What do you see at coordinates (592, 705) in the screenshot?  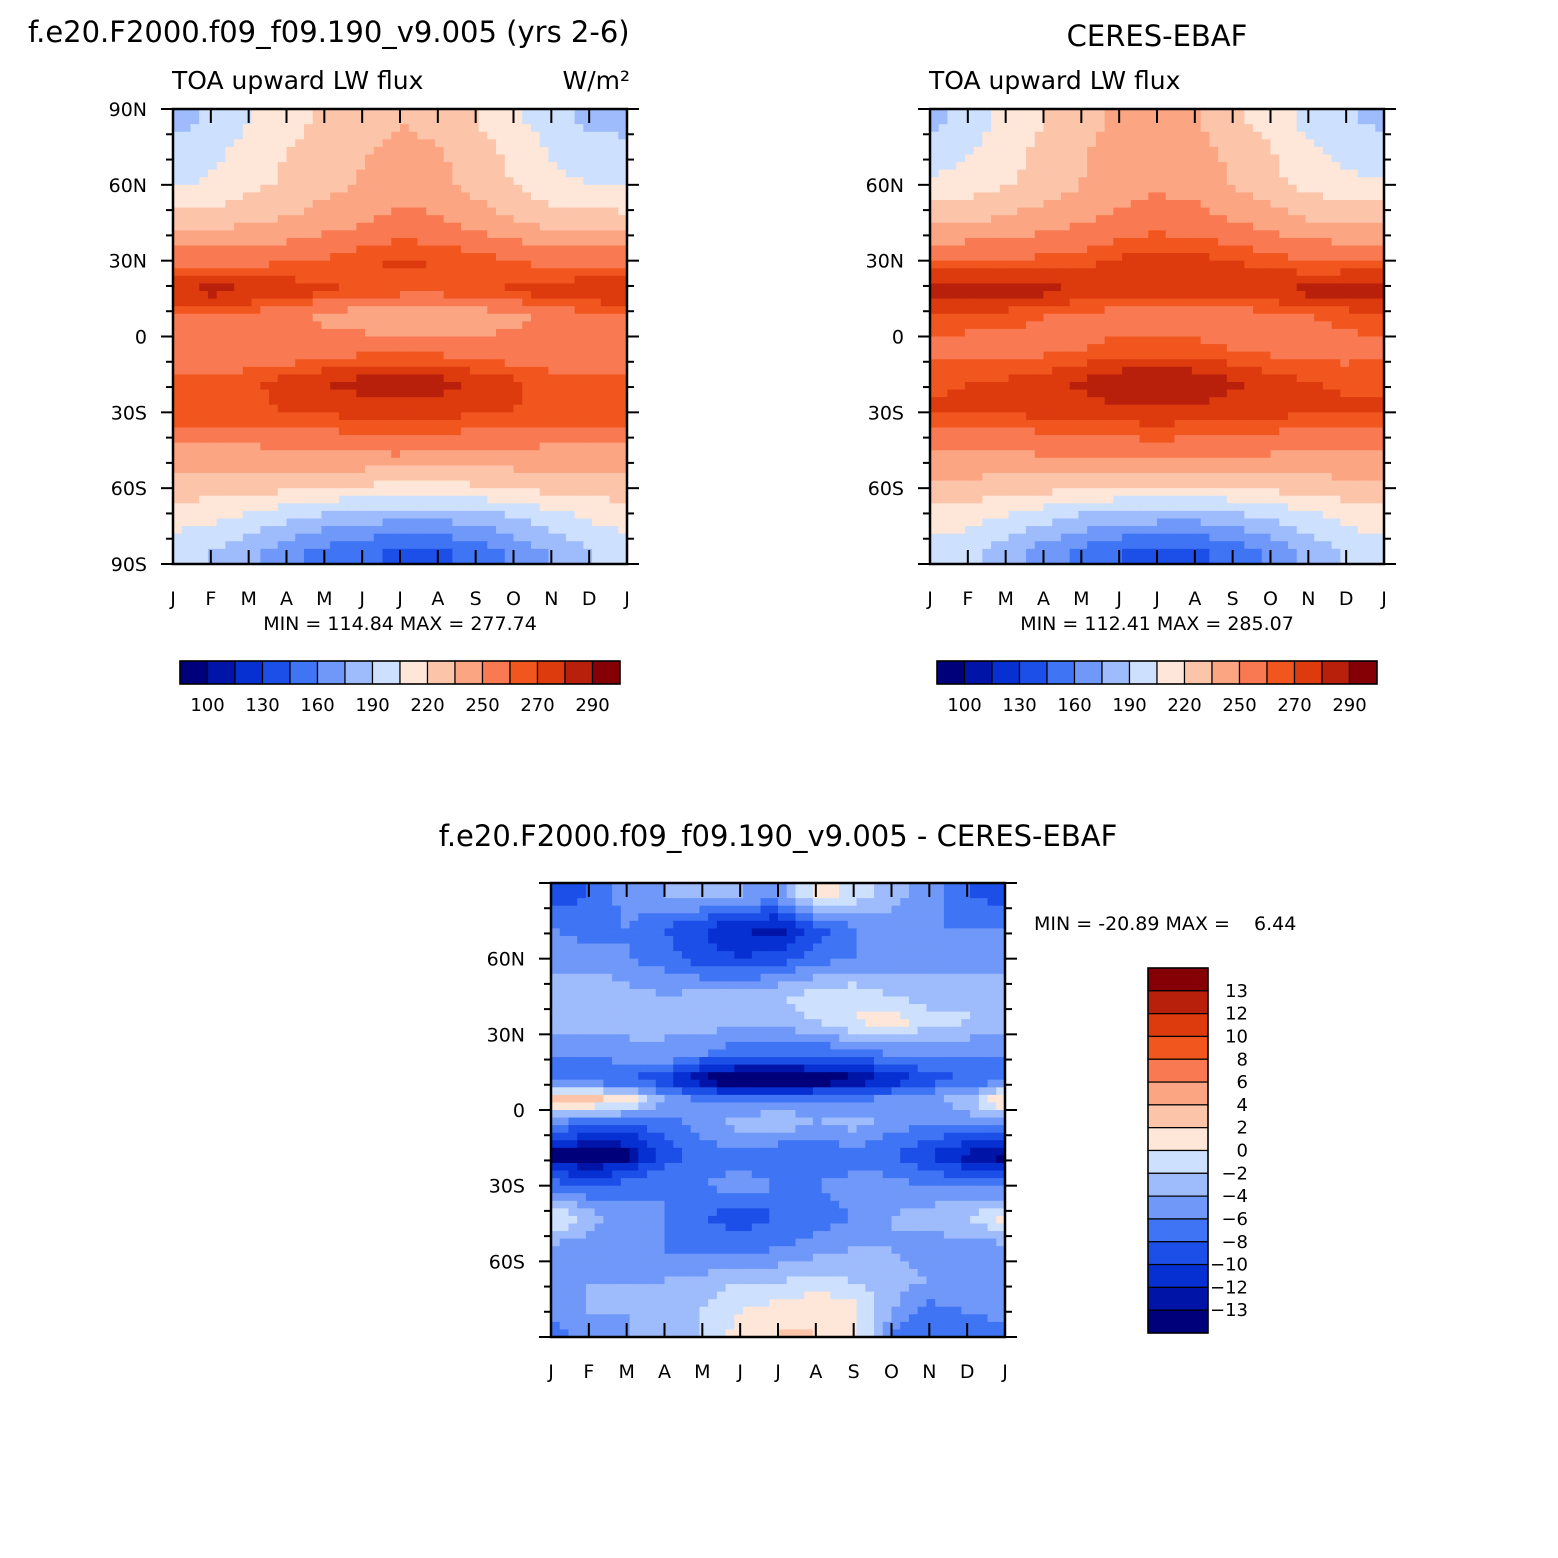 I see `colorbar-label: 290` at bounding box center [592, 705].